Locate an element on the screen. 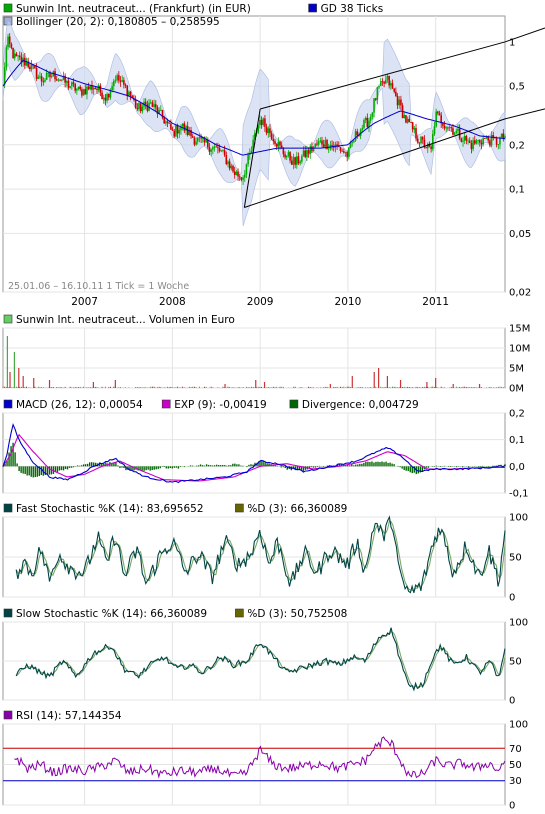 This screenshot has width=545, height=814. year-label: 2008 is located at coordinates (172, 302).